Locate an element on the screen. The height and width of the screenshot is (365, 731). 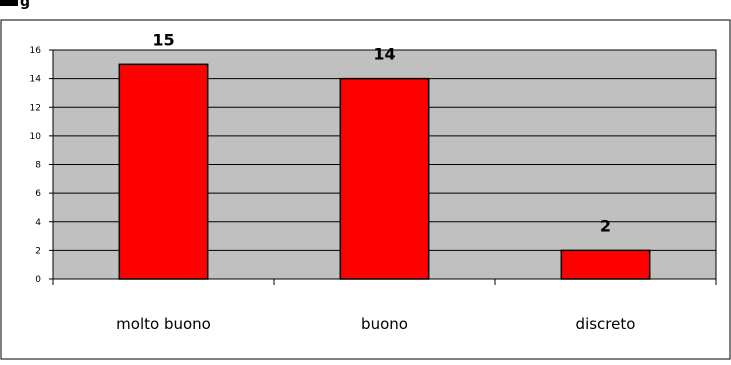
data-label: 14 is located at coordinates (384, 54).